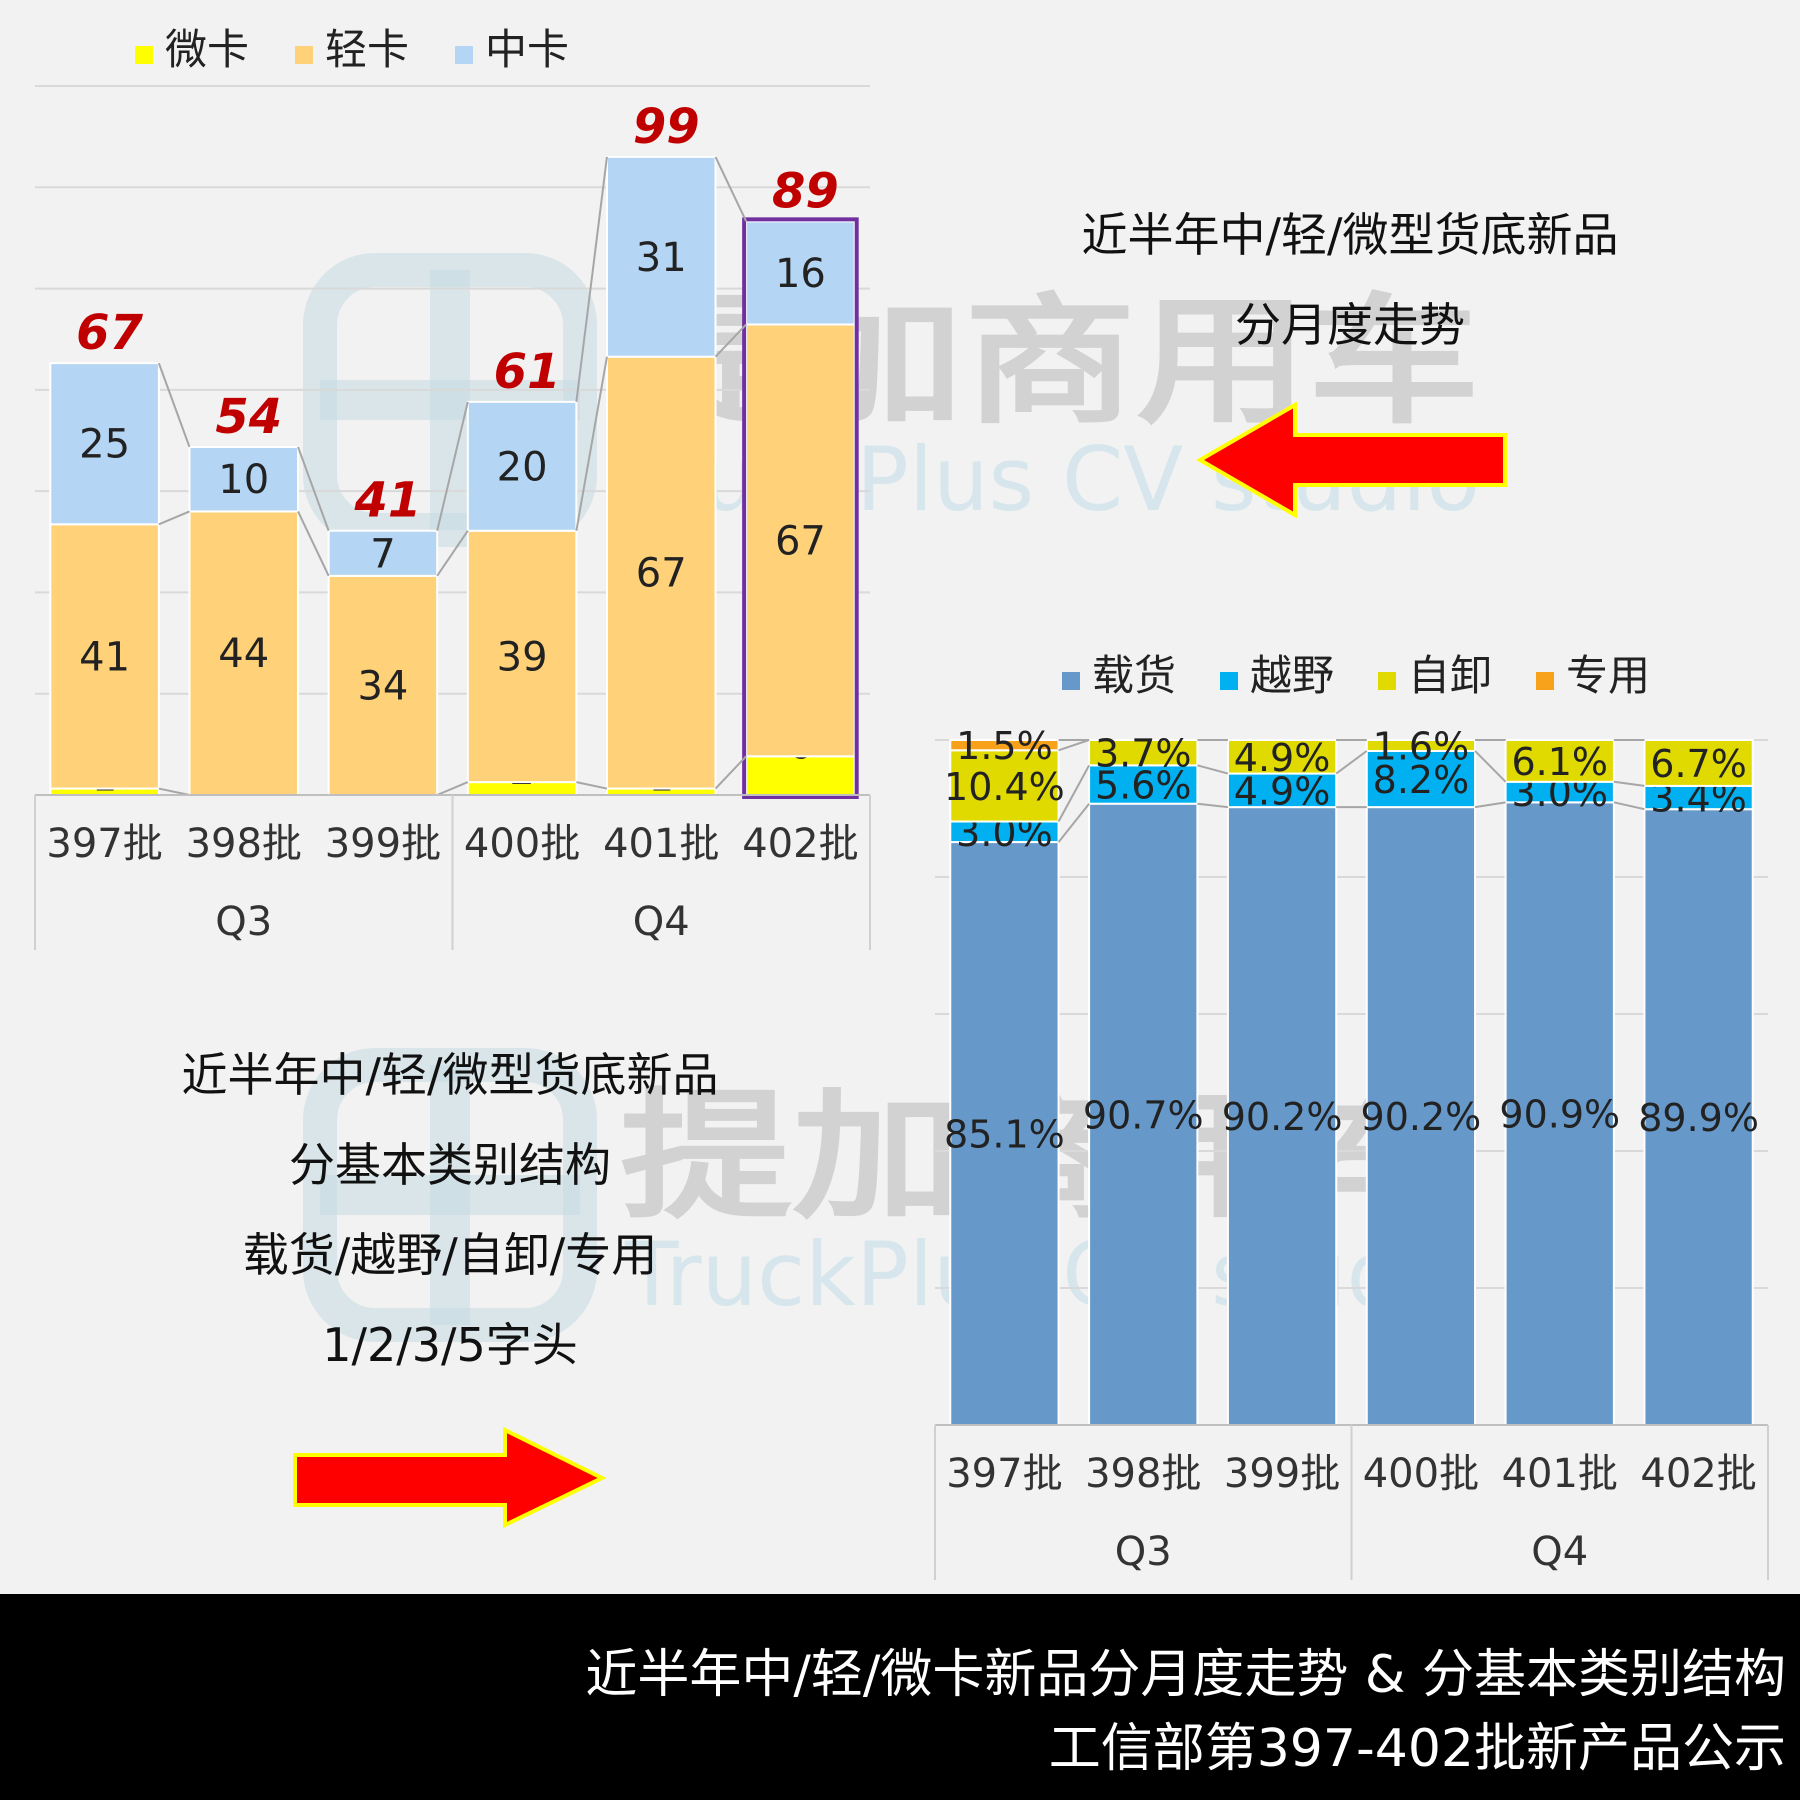 This screenshot has height=1800, width=1800. Describe the element at coordinates (243, 654) in the screenshot. I see `data-label: 44` at that location.